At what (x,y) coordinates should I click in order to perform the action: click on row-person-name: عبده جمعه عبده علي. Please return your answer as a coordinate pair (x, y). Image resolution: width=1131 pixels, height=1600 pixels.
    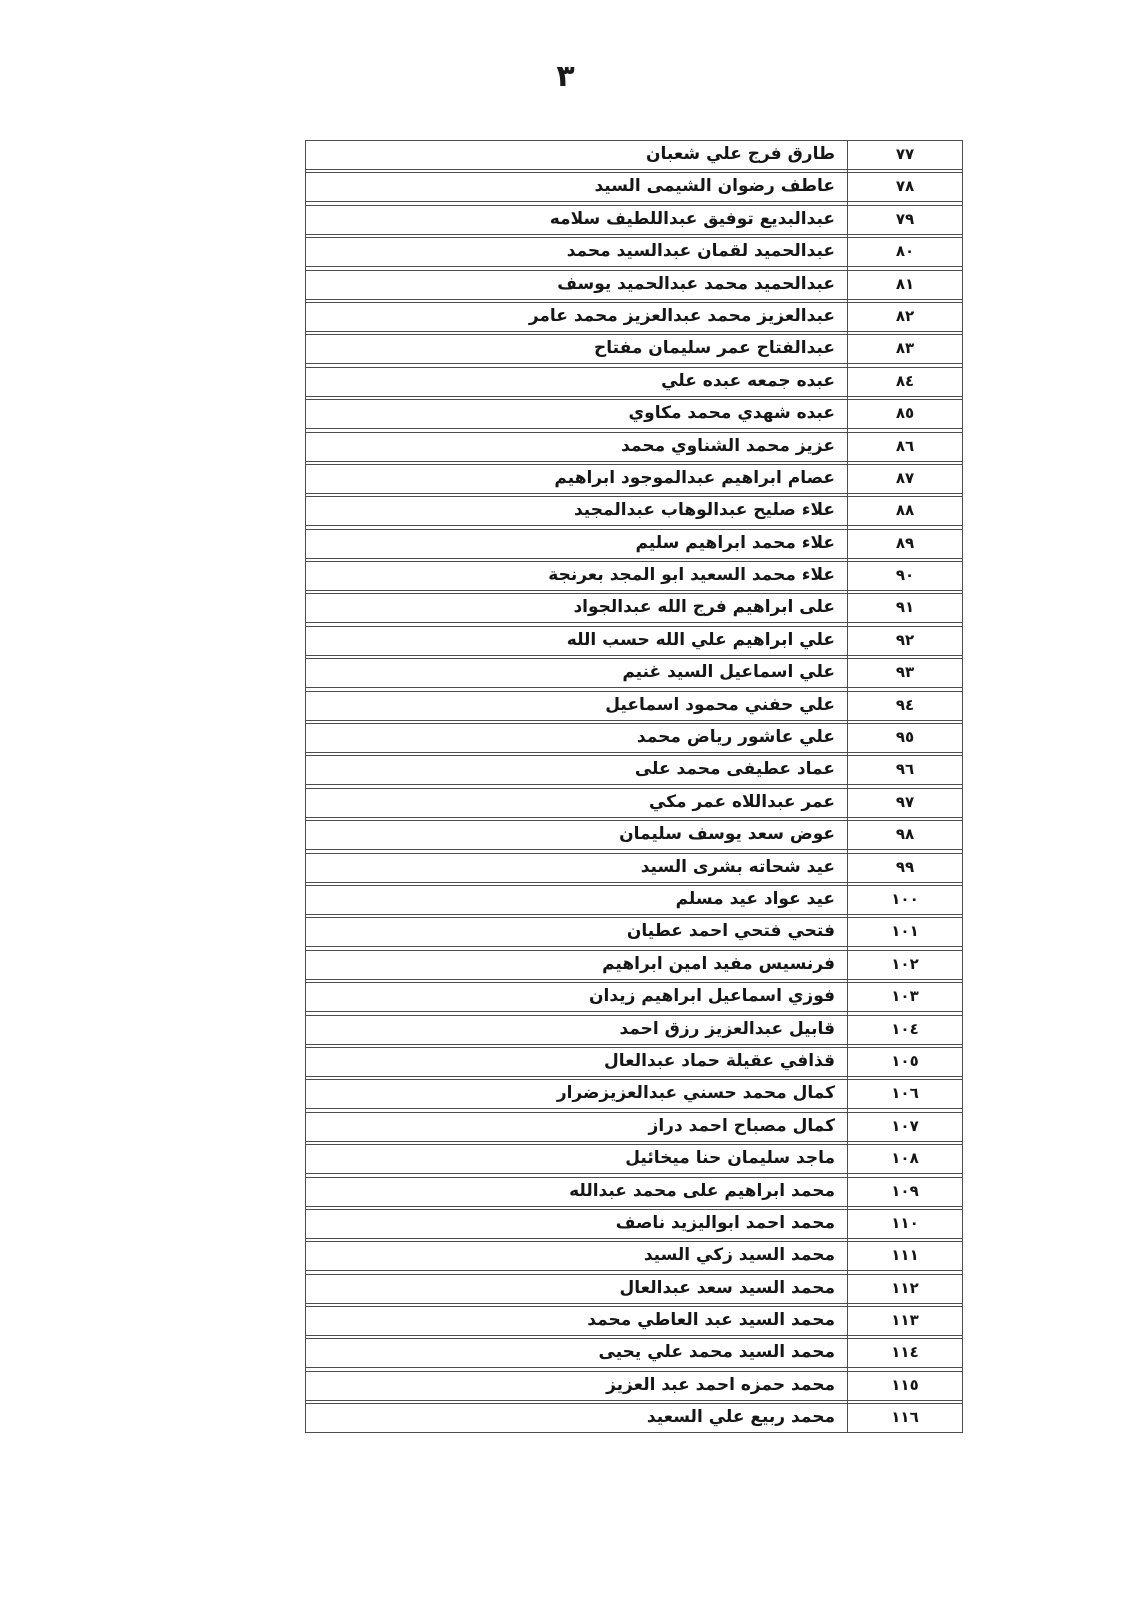
    Looking at the image, I should click on (577, 381).